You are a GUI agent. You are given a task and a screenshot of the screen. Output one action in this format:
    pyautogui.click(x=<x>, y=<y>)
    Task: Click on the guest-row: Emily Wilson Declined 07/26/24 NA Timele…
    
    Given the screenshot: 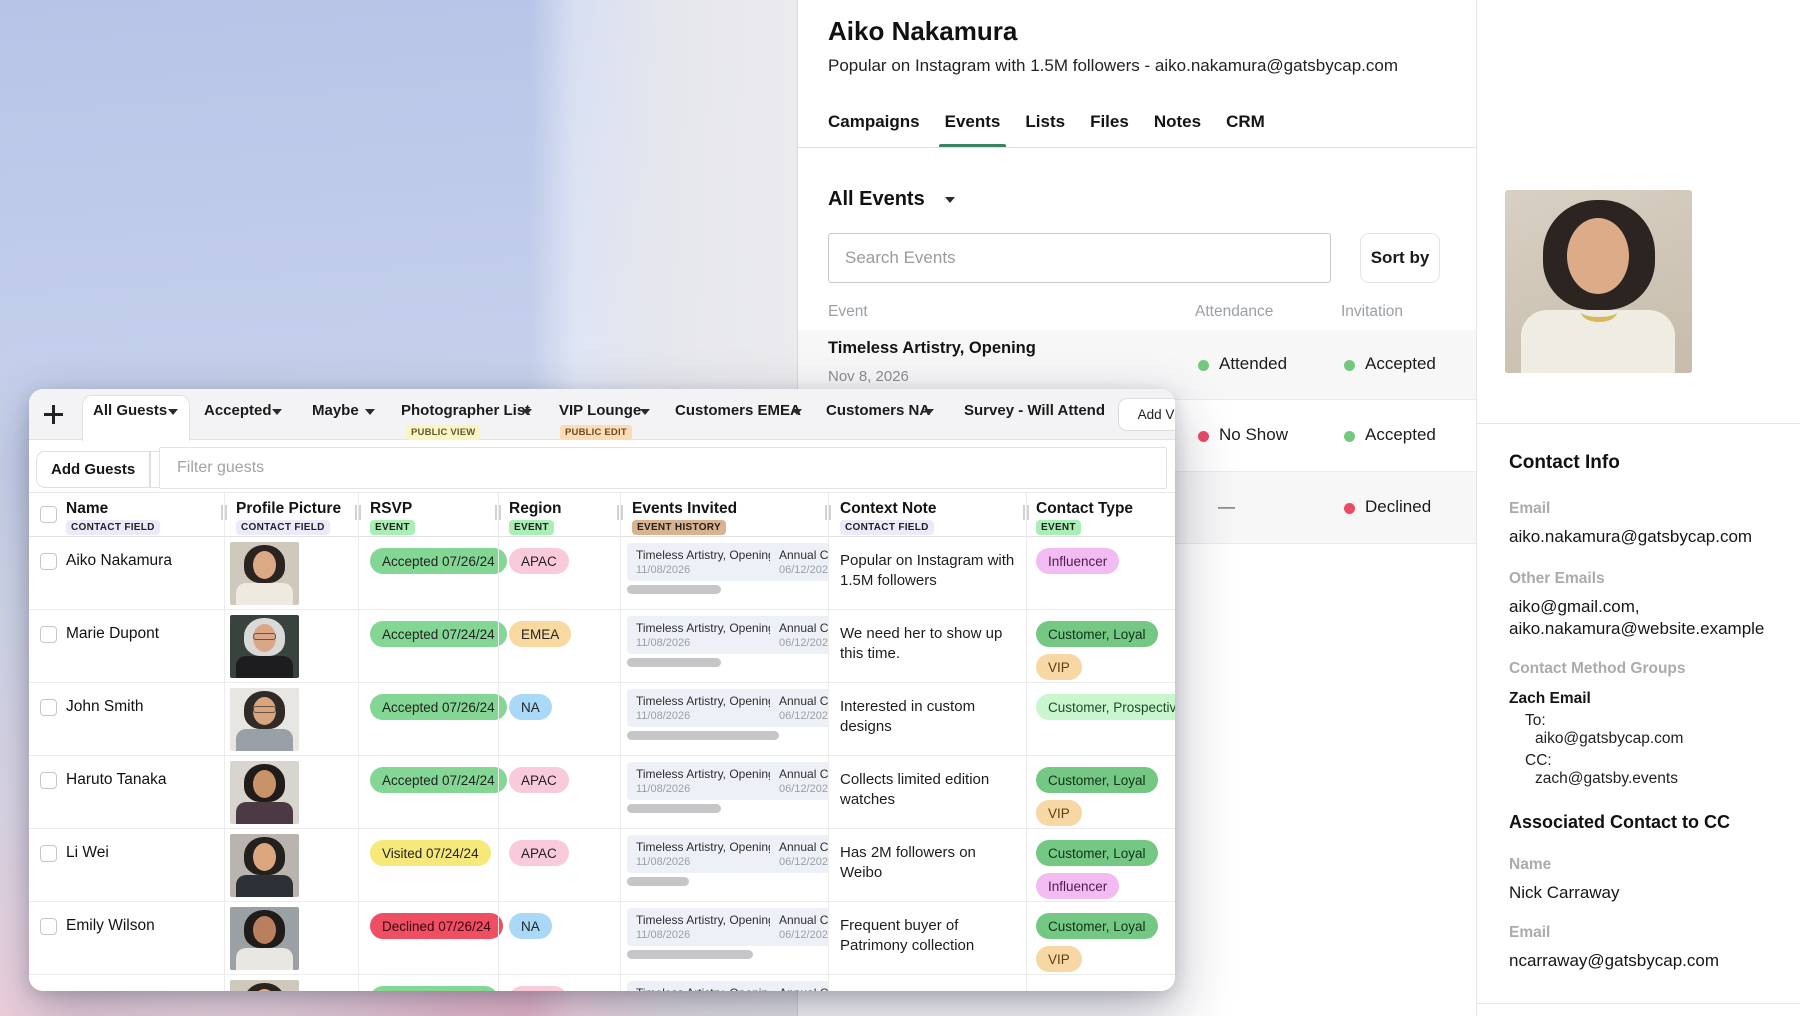 What is the action you would take?
    pyautogui.click(x=602, y=938)
    